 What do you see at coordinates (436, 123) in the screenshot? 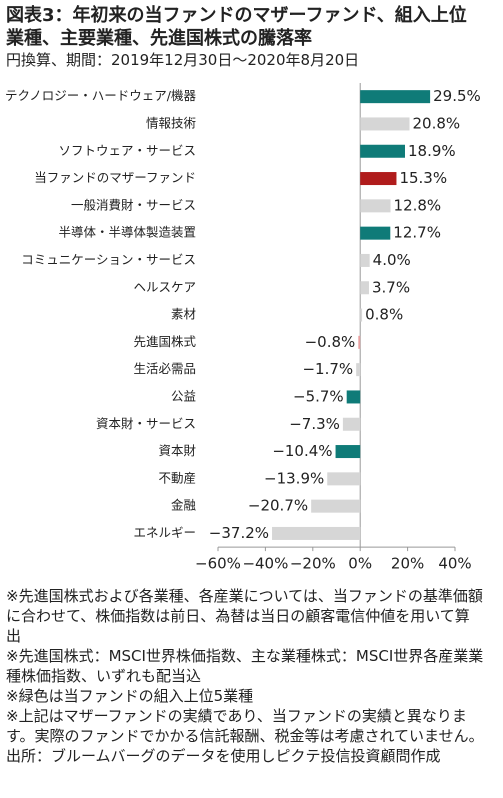
I see `value-label: 20.8%` at bounding box center [436, 123].